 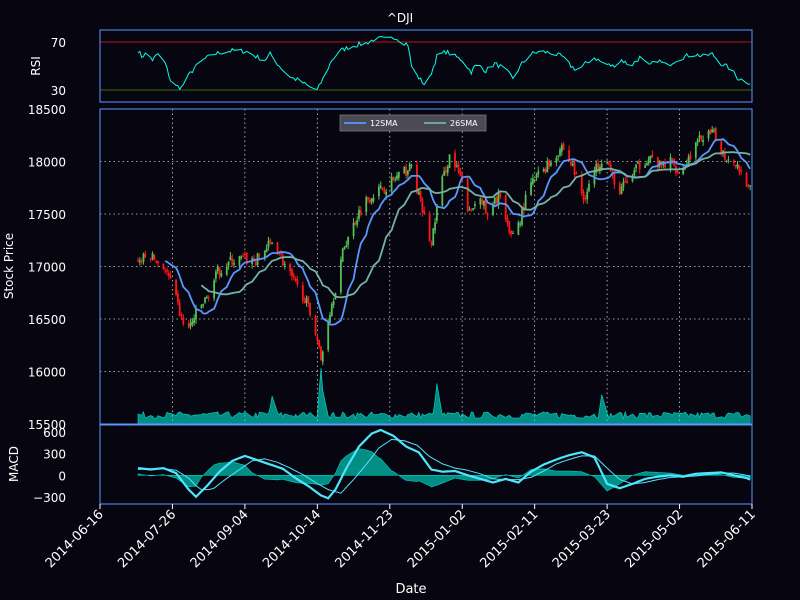 I want to click on date-axis-label: Date, so click(x=410, y=589).